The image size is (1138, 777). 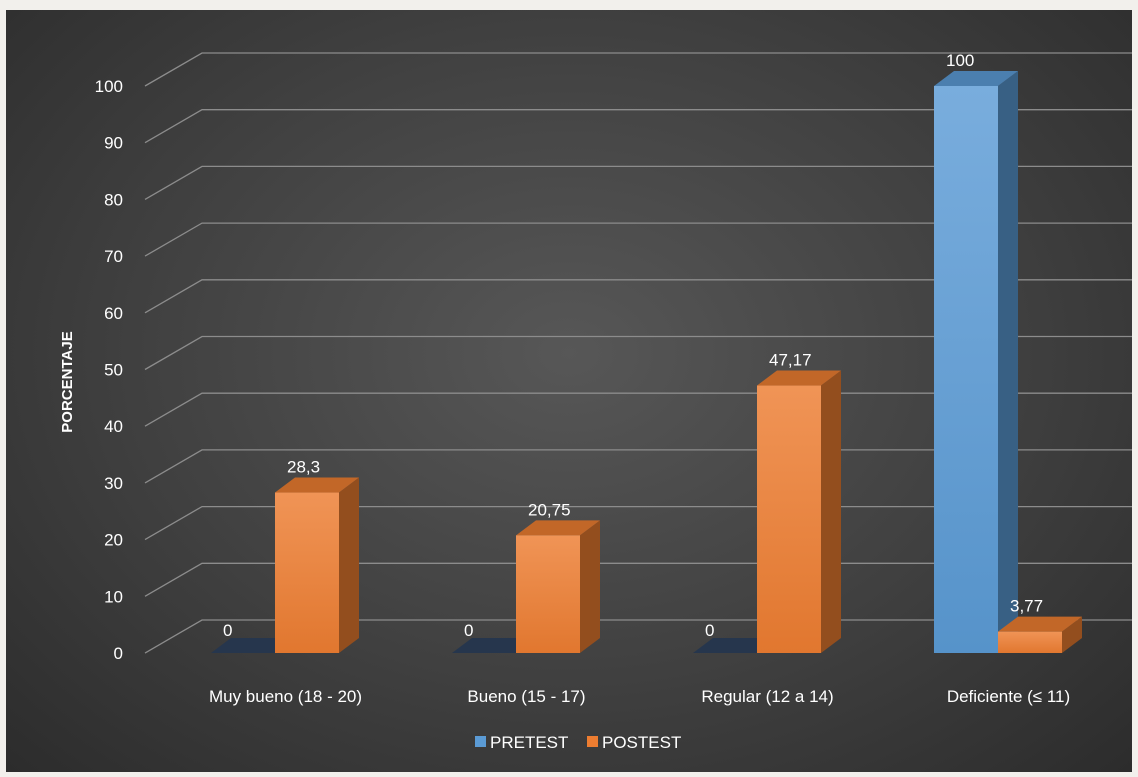 I want to click on legend-label: PRETEST, so click(x=529, y=742).